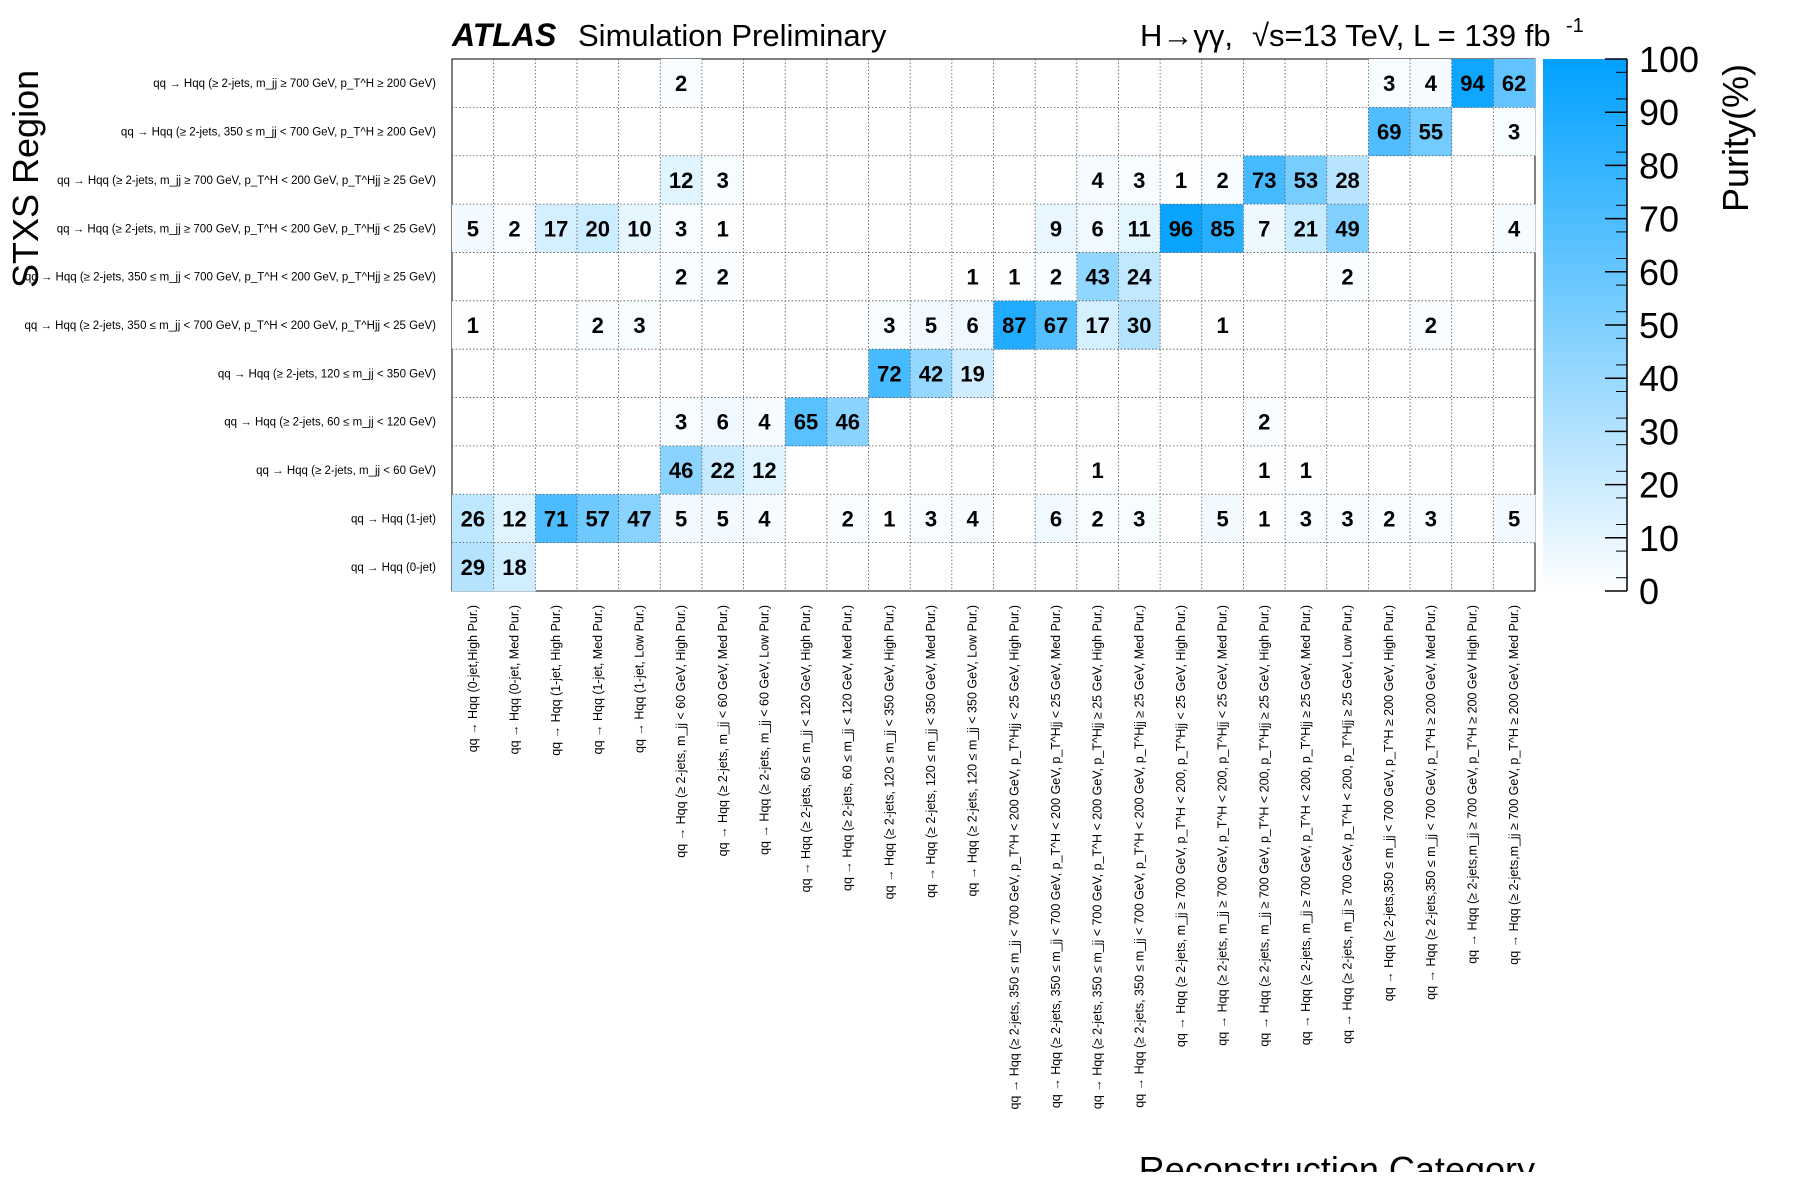 The width and height of the screenshot is (1796, 1177). What do you see at coordinates (1097, 277) in the screenshot?
I see `cell-value: 43` at bounding box center [1097, 277].